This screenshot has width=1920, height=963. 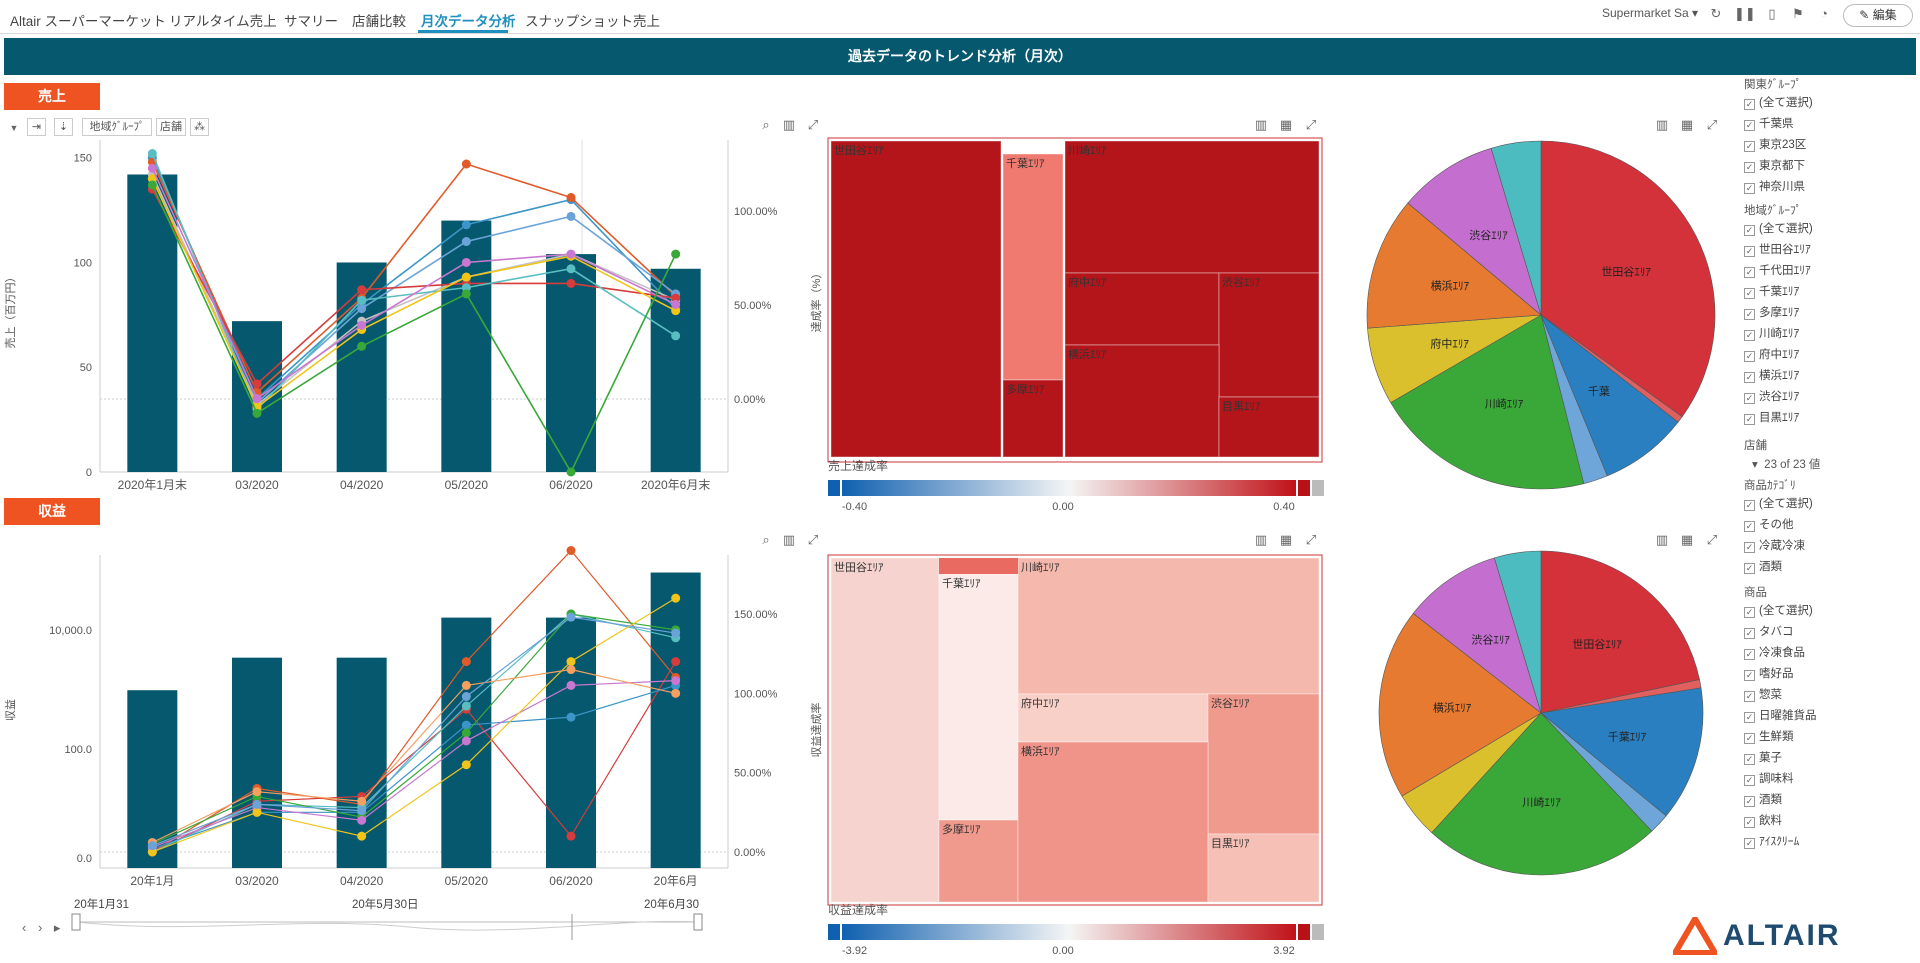 I want to click on filter-product-item: ✓ 調味料, so click(x=1769, y=779).